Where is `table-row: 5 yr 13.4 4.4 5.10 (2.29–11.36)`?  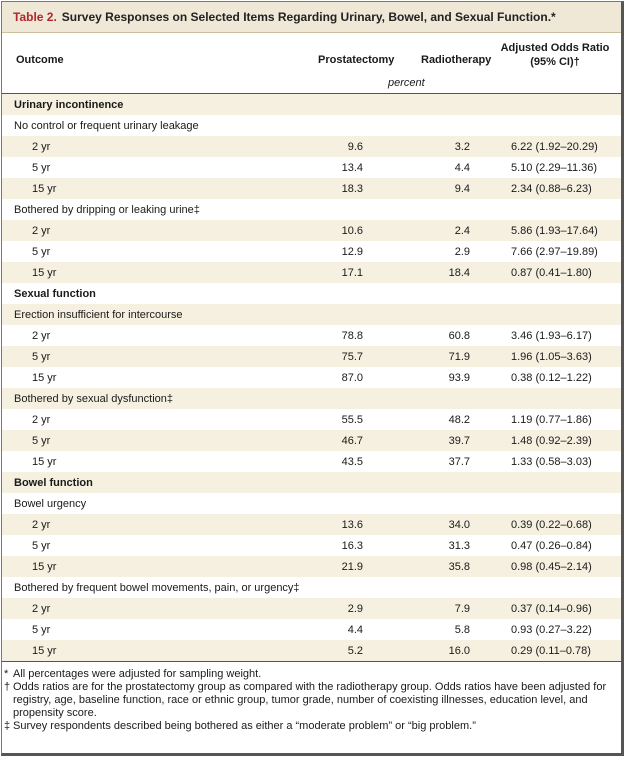 table-row: 5 yr 13.4 4.4 5.10 (2.29–11.36) is located at coordinates (311, 167).